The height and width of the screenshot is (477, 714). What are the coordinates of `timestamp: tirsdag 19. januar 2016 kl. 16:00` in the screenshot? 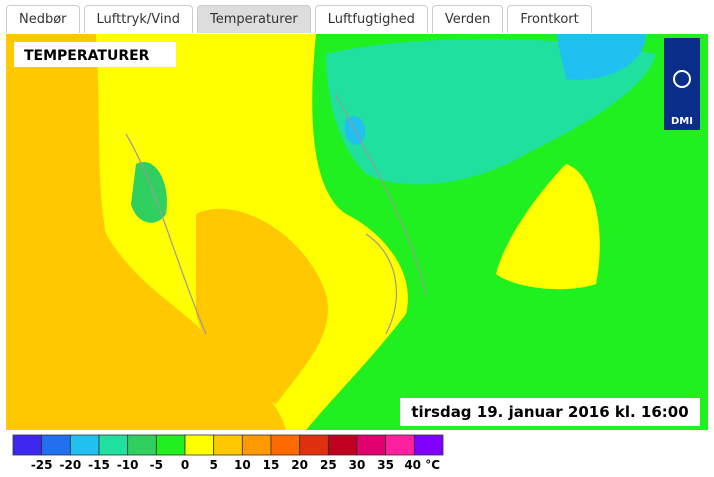 It's located at (549, 412).